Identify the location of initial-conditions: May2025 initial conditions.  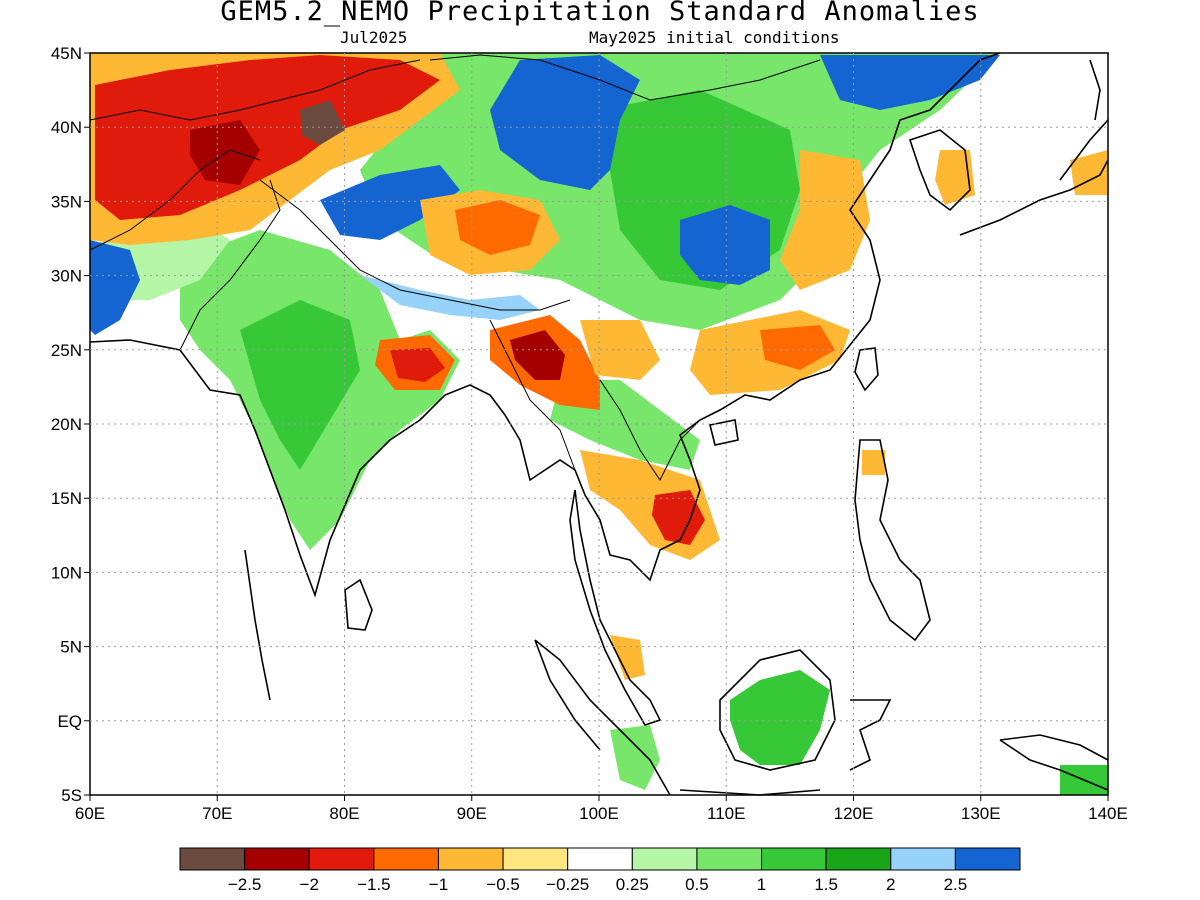
(714, 37).